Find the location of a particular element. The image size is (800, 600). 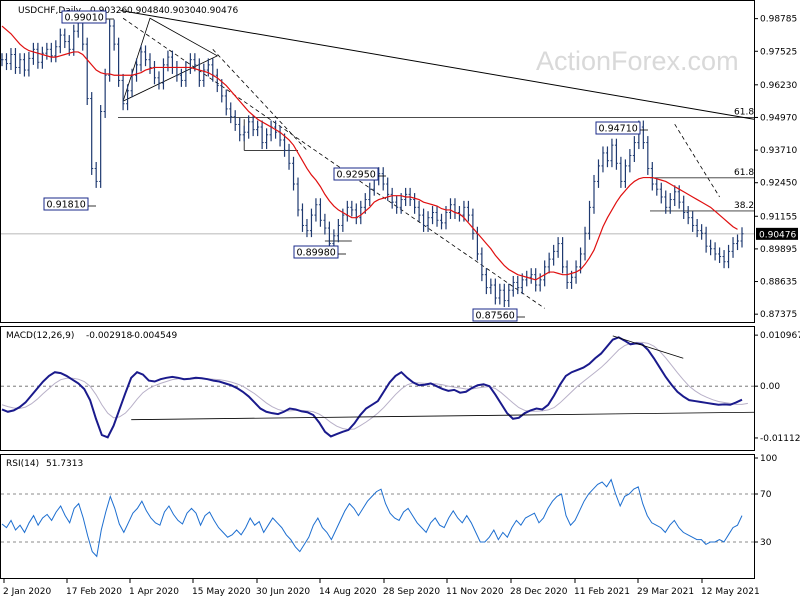

price-y-tick-label: 0.96230 is located at coordinates (778, 86).